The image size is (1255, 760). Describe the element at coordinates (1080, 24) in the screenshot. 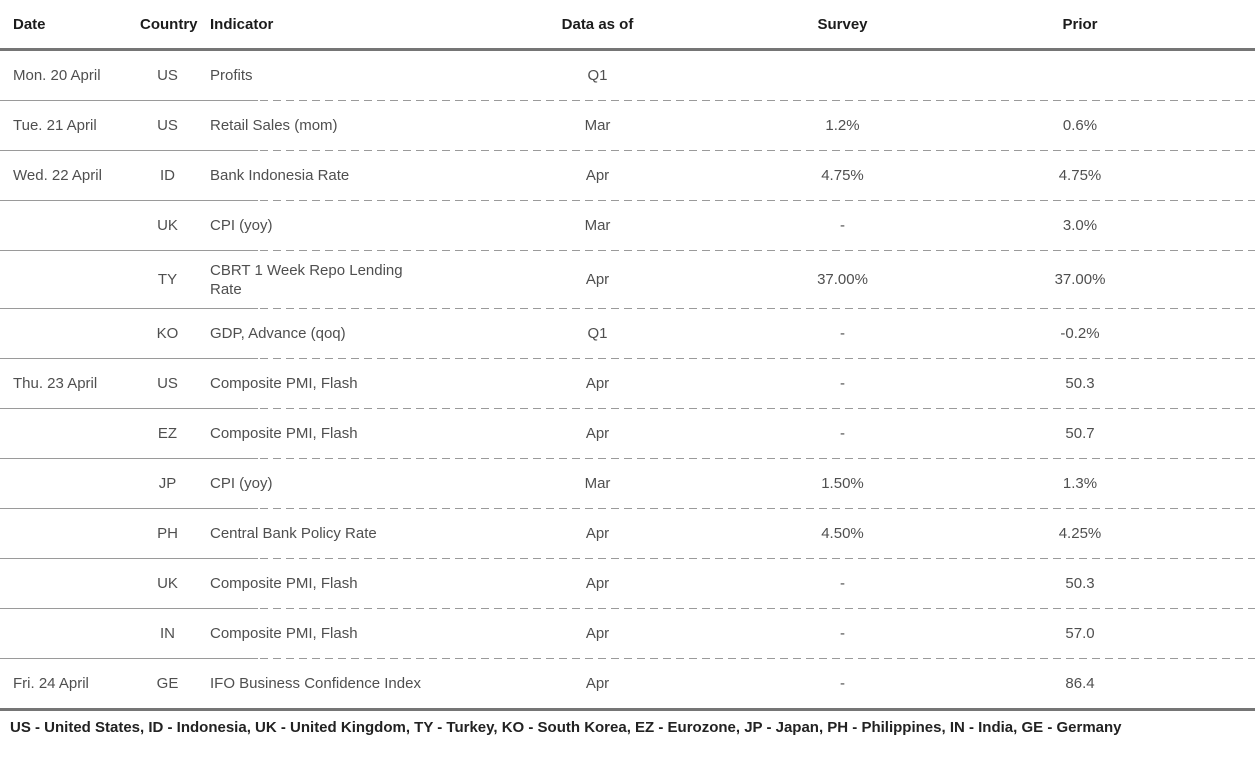

I see `column-header-prior: Prior` at that location.